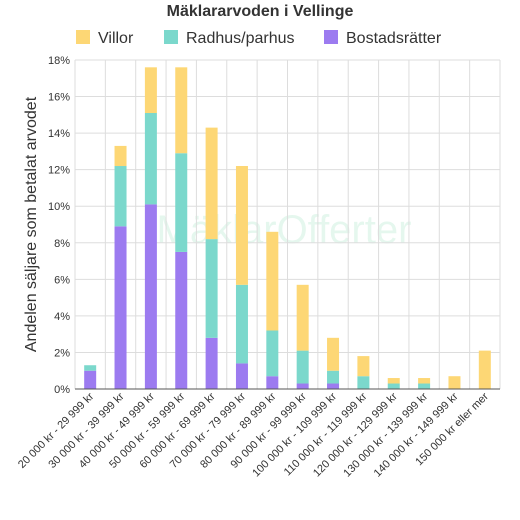  What do you see at coordinates (59, 134) in the screenshot?
I see `y-tick-label: 14%` at bounding box center [59, 134].